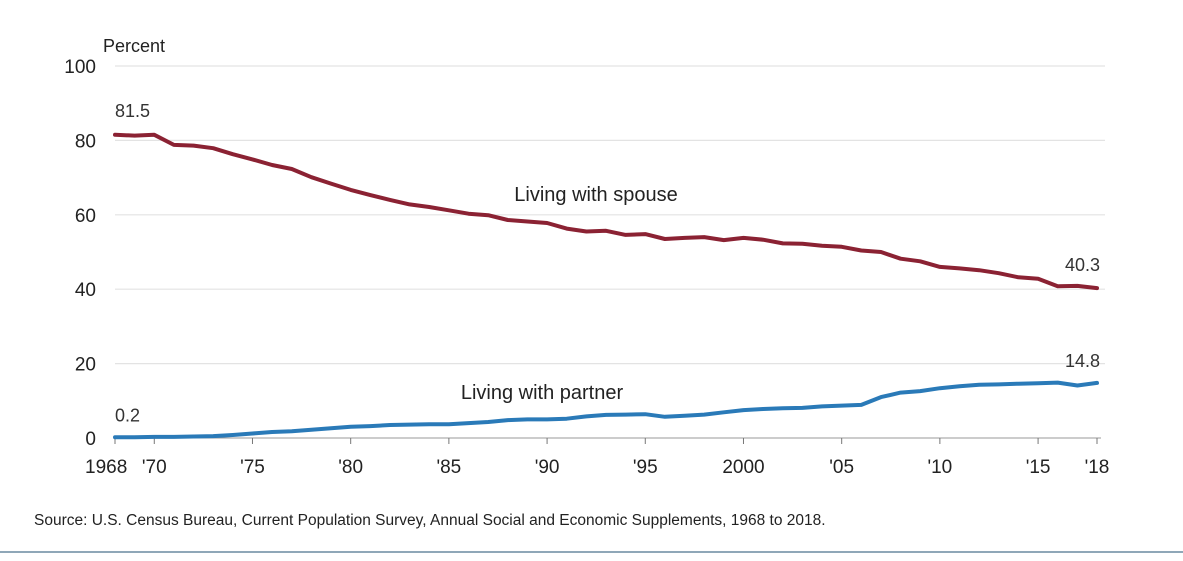  What do you see at coordinates (85, 290) in the screenshot?
I see `y-tick-label-40: 40` at bounding box center [85, 290].